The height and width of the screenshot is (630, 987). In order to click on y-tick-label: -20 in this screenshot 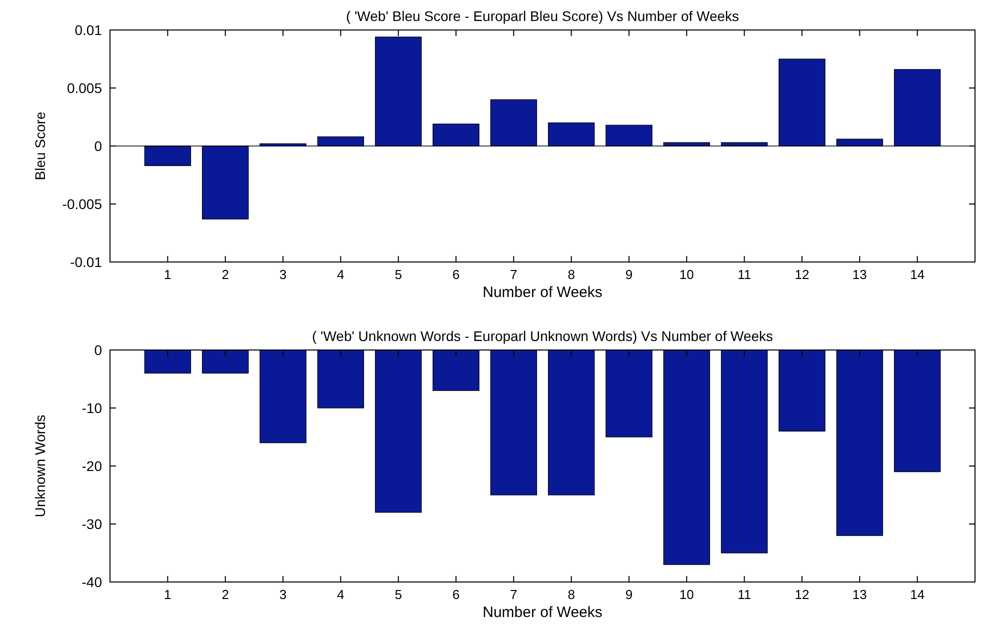, I will do `click(92, 466)`.